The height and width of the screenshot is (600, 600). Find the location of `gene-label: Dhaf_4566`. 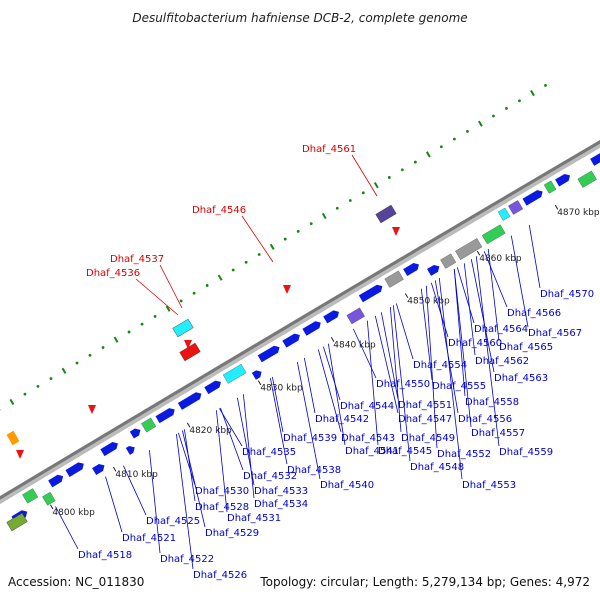

gene-label: Dhaf_4566 is located at coordinates (534, 313).